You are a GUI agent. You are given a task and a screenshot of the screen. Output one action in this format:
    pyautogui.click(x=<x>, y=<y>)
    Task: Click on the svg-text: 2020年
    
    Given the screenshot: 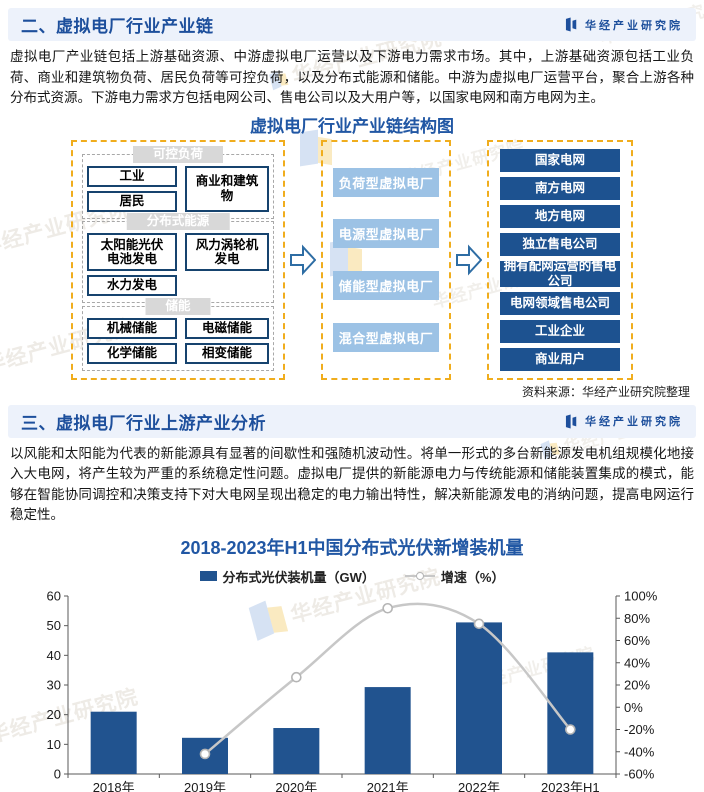 What is the action you would take?
    pyautogui.click(x=296, y=786)
    